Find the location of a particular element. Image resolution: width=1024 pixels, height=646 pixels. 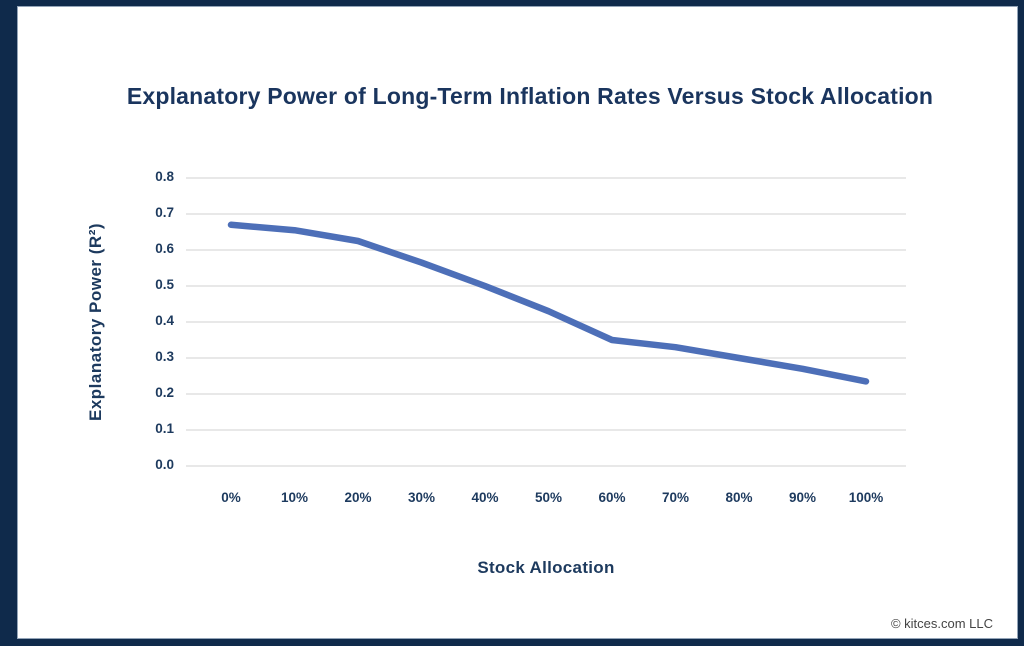

x-tick-label: 50% is located at coordinates (548, 497).